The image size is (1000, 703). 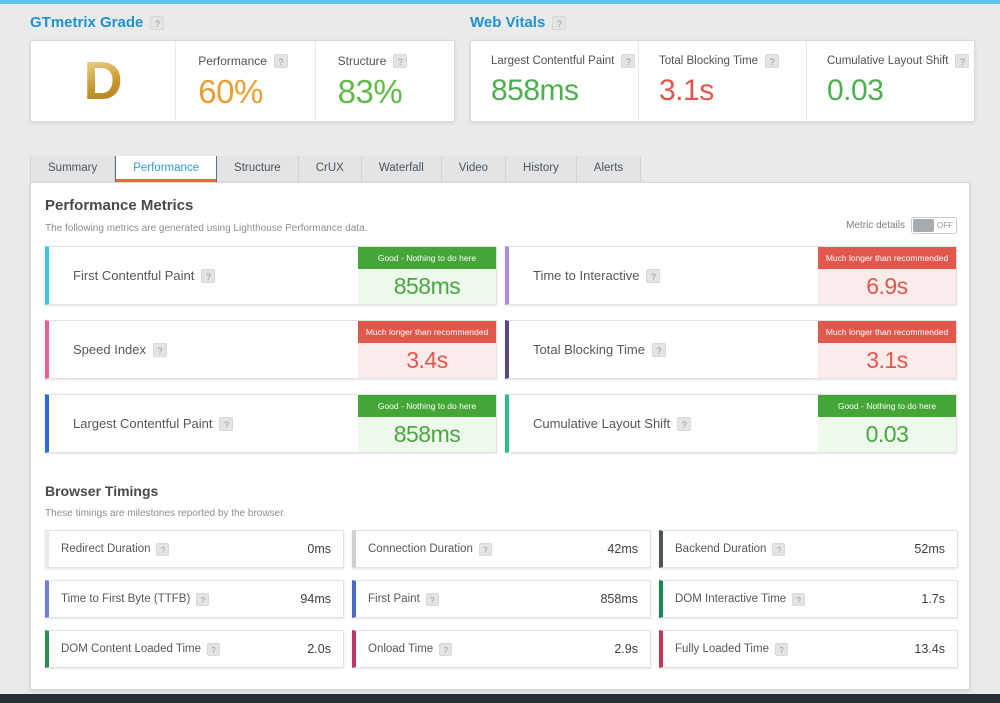 What do you see at coordinates (875, 225) in the screenshot?
I see `metric-details-label: Metric details` at bounding box center [875, 225].